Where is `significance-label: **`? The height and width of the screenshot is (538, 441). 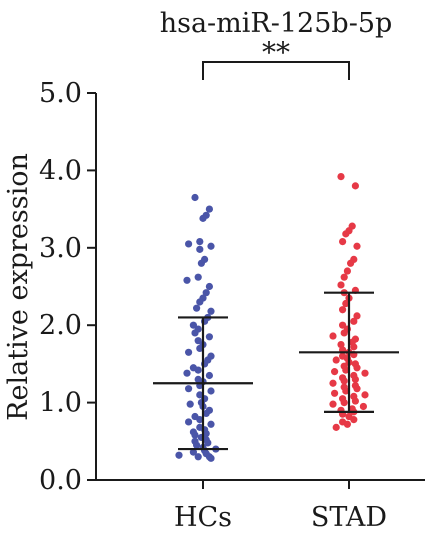 significance-label: ** is located at coordinates (276, 52).